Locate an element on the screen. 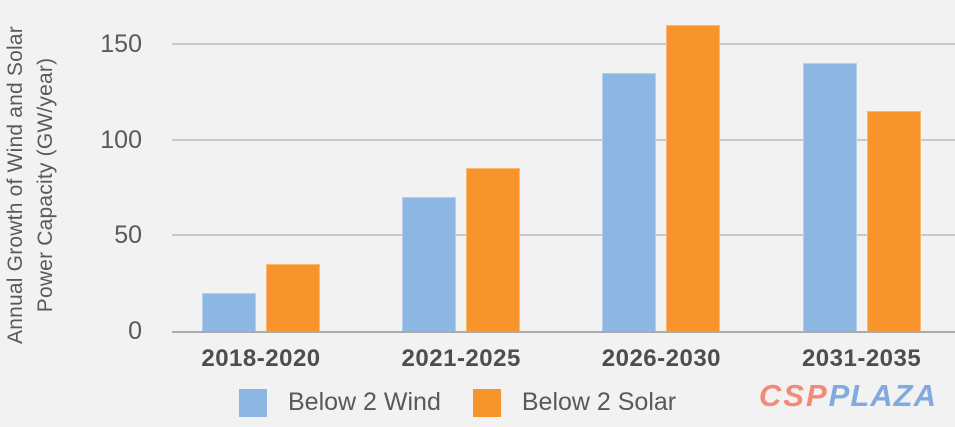  logo-plaza-text: PLAZA is located at coordinates (882, 395).